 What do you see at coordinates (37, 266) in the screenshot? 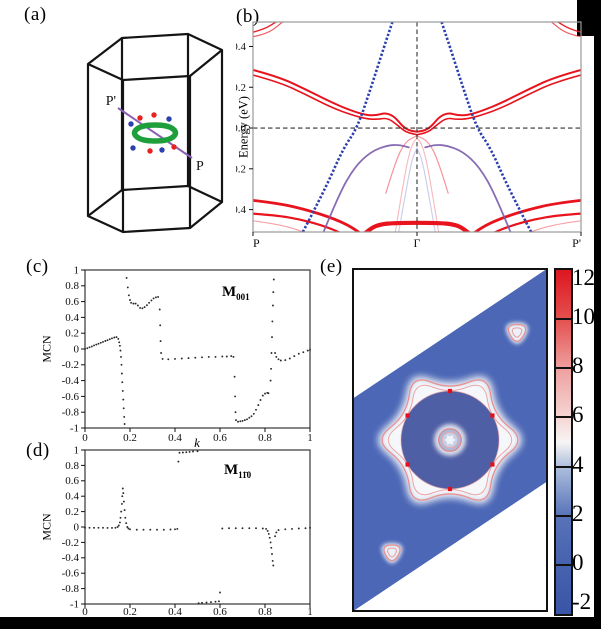
I see `panel-c-label: (c)` at bounding box center [37, 266].